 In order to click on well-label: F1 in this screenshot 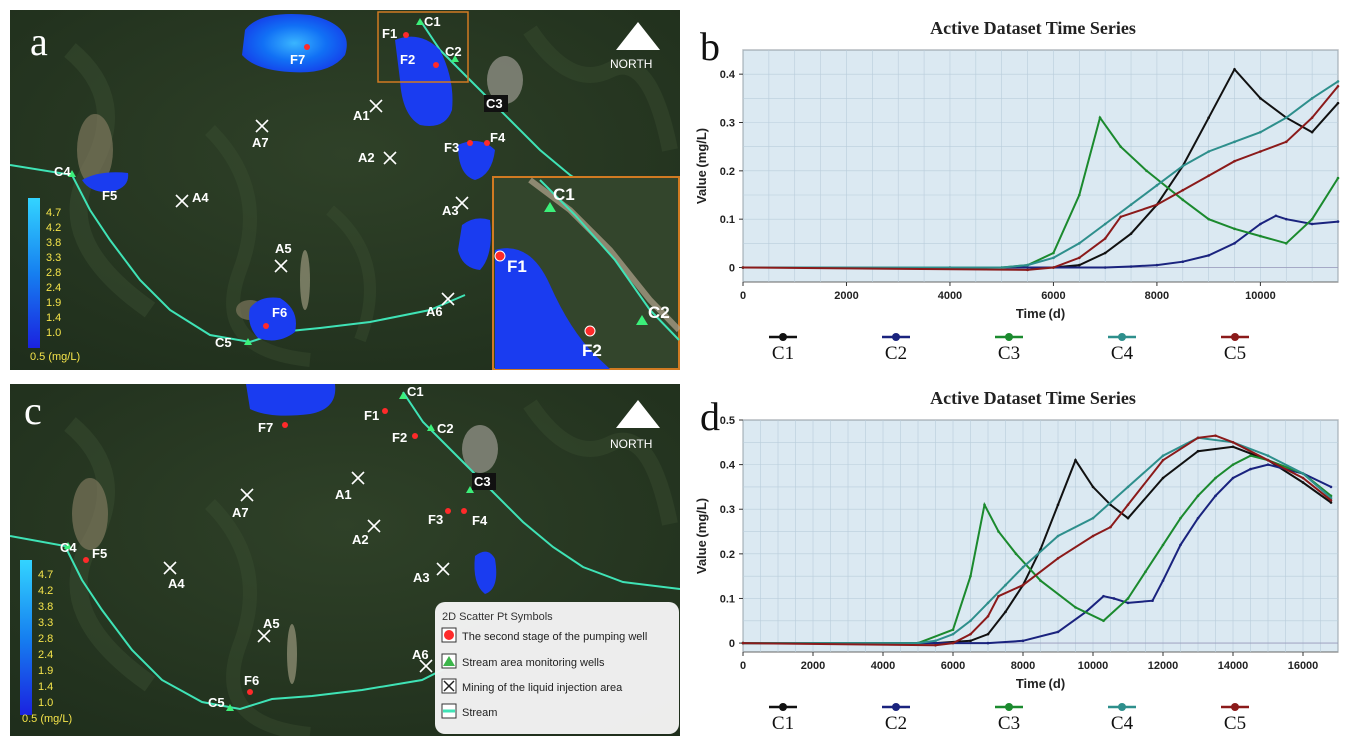, I will do `click(389, 33)`.